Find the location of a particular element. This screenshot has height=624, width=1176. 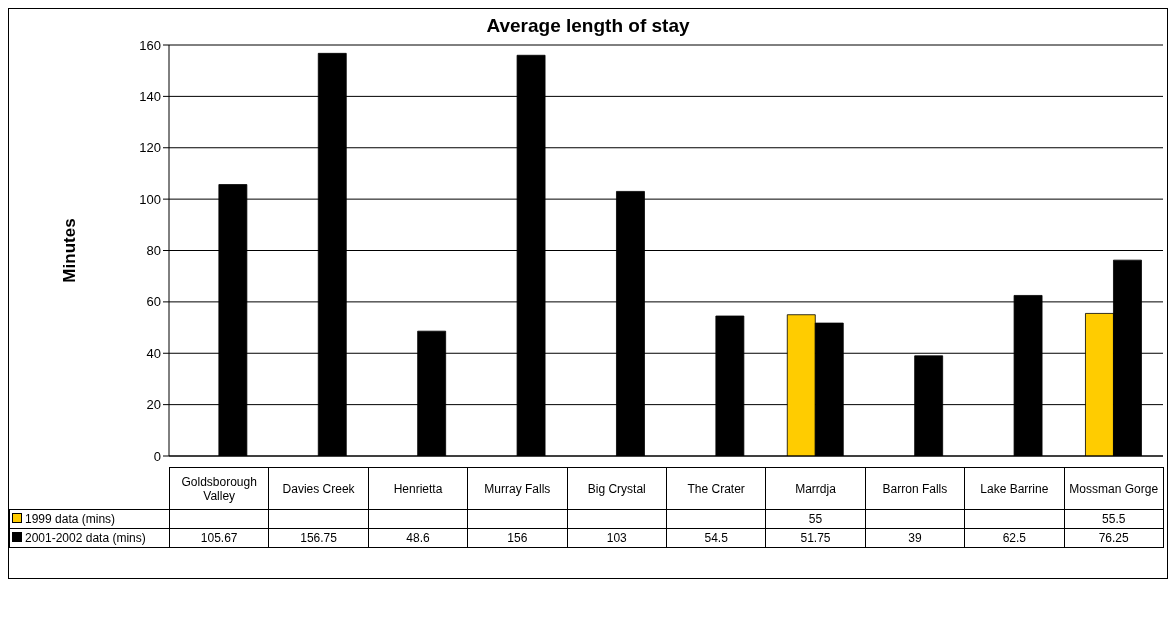

y-axis-title: Minutes is located at coordinates (70, 250).